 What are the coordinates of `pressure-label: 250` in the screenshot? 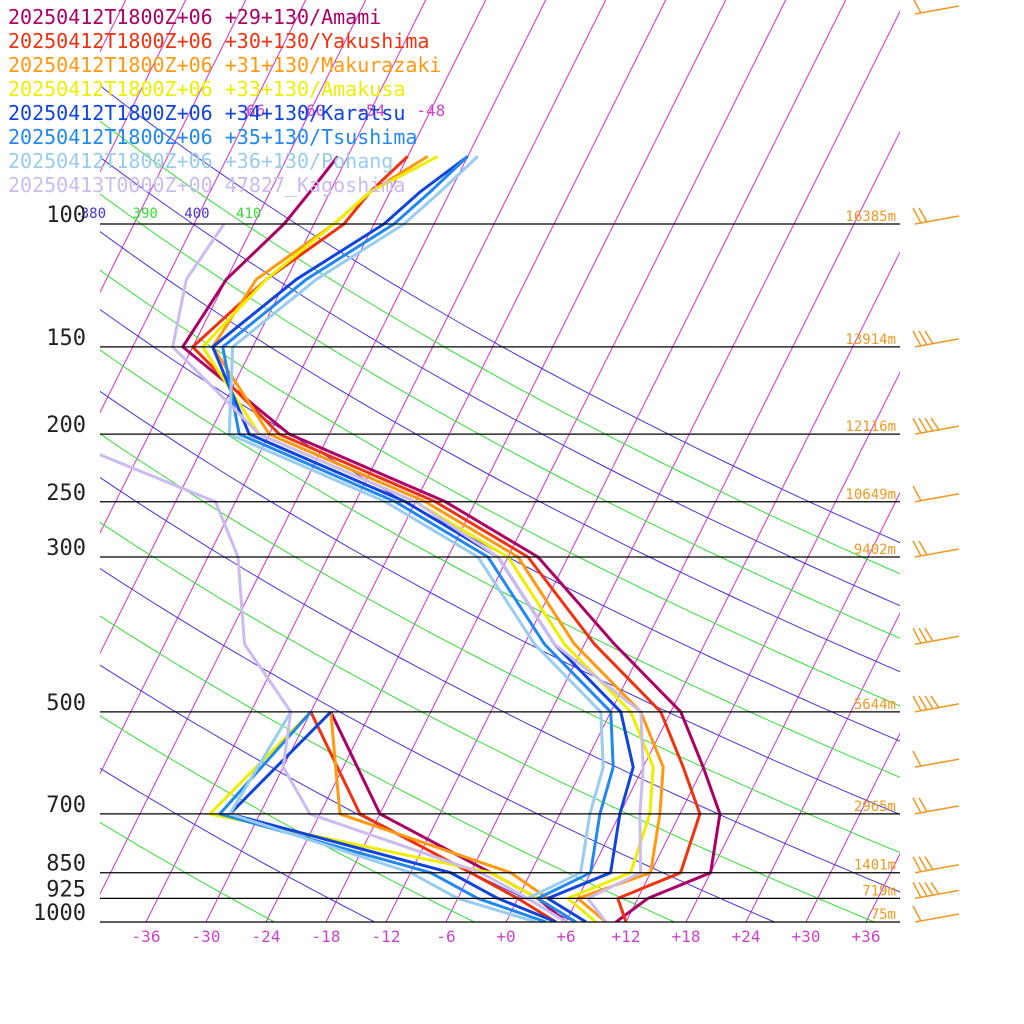 It's located at (66, 493).